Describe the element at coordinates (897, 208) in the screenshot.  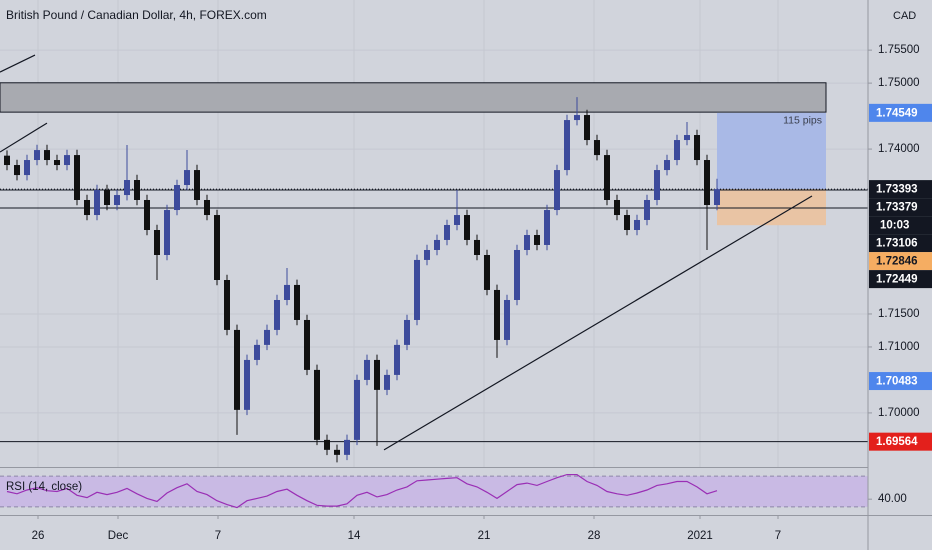
I see `price-tag-label: 1.73379` at that location.